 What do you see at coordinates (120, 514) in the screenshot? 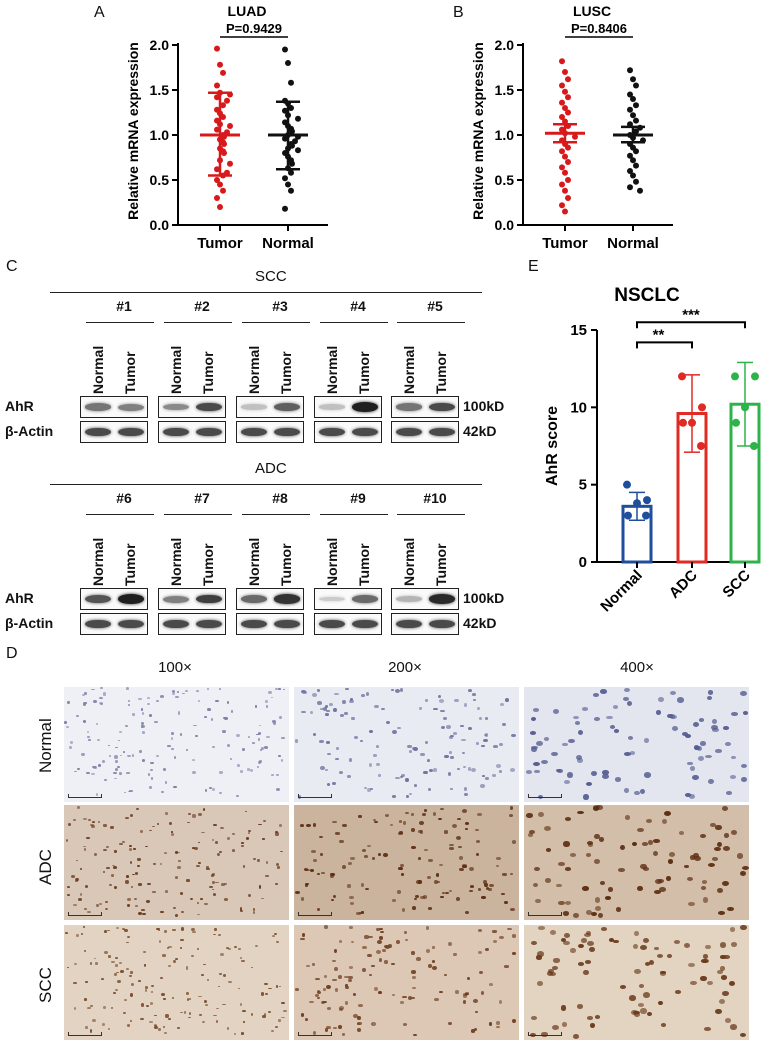
I see `wb-sample-underline` at bounding box center [120, 514].